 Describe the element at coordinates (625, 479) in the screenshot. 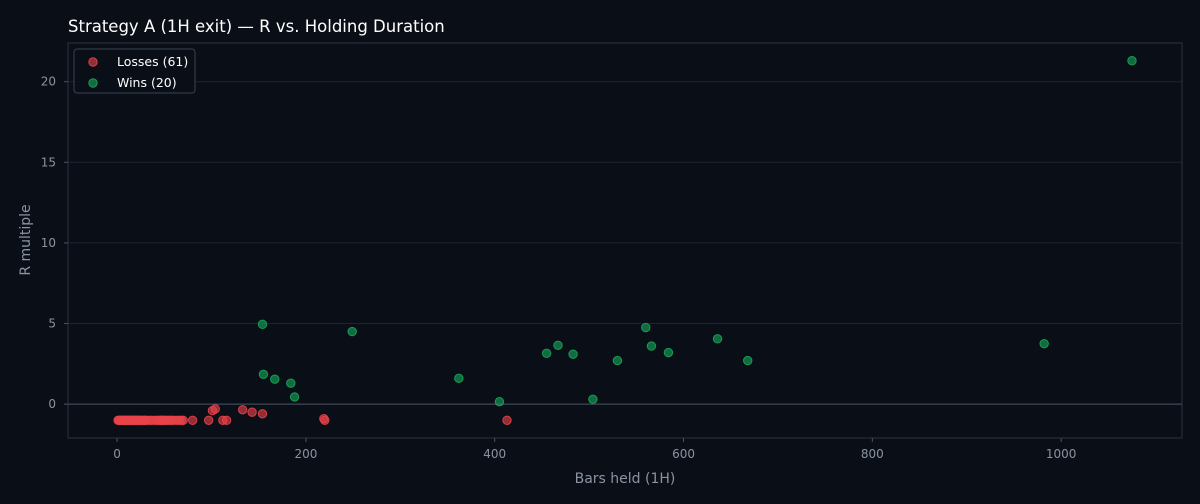

I see `x-axis-label: Bars held (1H)` at that location.